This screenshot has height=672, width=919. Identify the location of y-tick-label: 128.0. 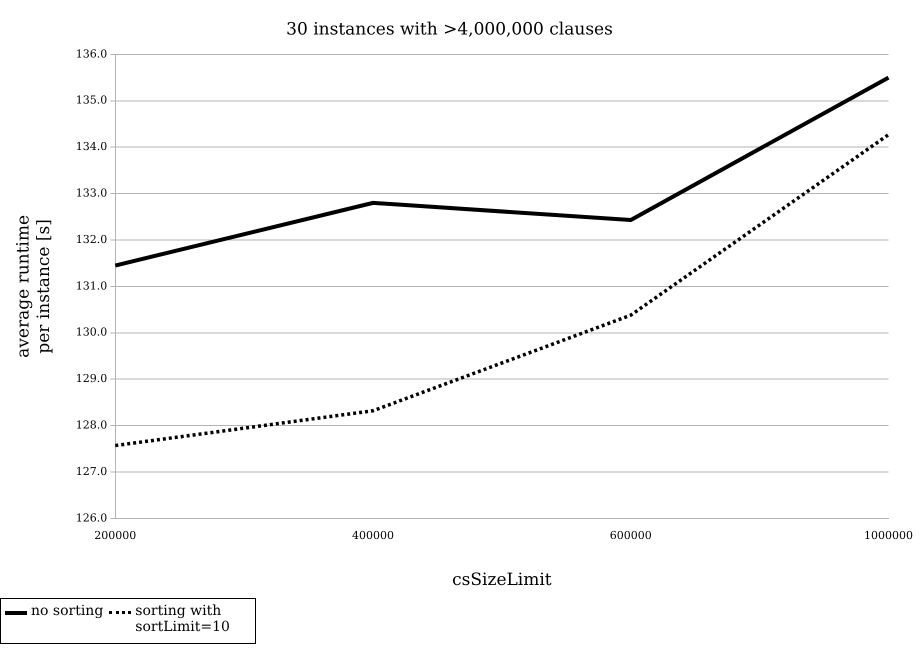
(92, 425).